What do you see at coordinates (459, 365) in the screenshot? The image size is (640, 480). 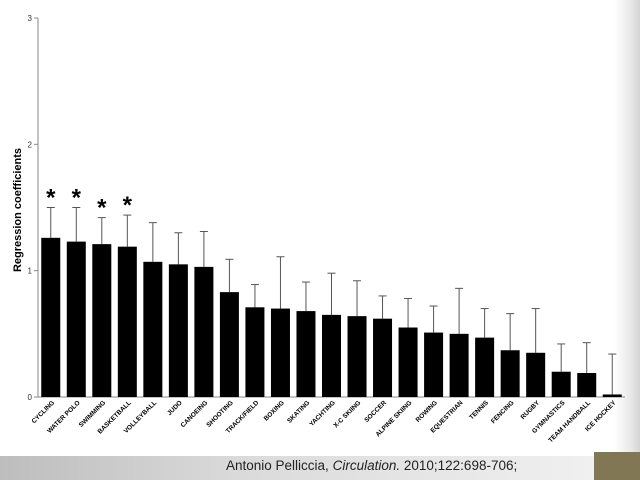 I see `bar-equestrian` at bounding box center [459, 365].